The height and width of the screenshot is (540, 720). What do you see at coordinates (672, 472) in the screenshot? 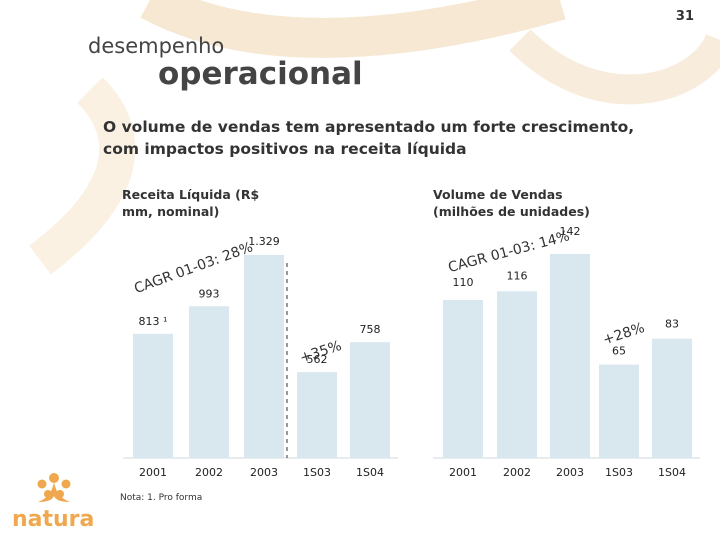
I see `chart-2-category-label: 1S04` at bounding box center [672, 472].